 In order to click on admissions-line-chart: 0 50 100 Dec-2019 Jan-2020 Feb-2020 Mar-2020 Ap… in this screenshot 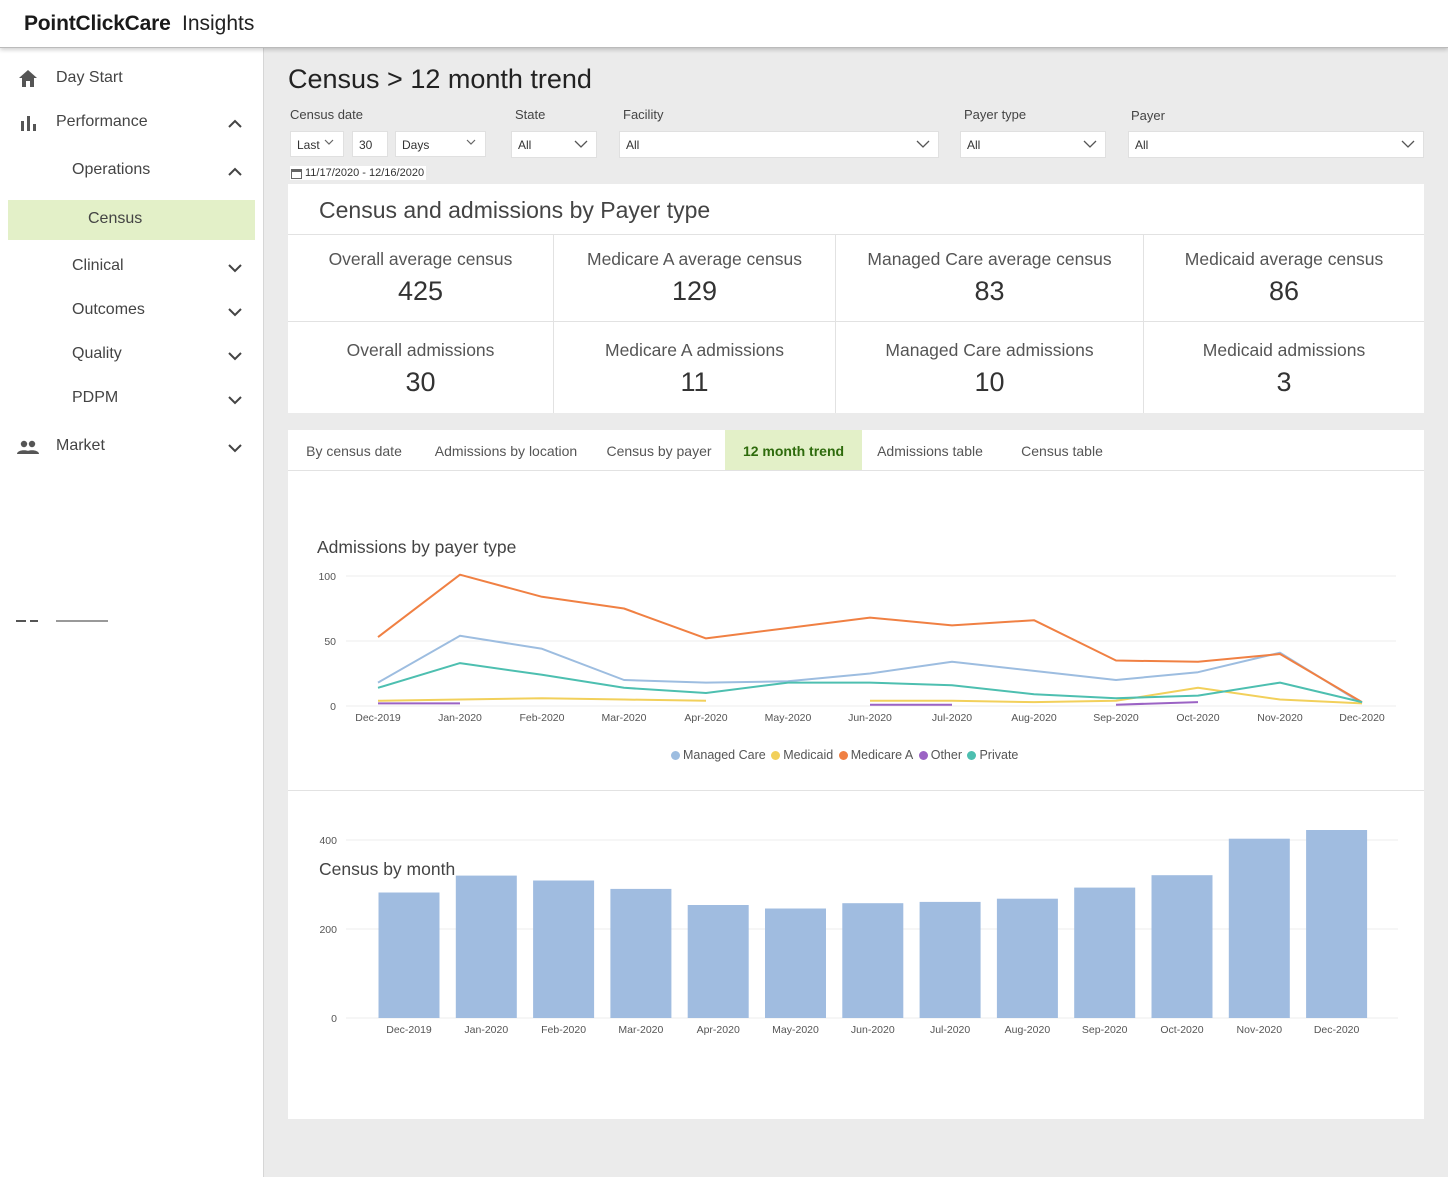, I will do `click(857, 648)`.